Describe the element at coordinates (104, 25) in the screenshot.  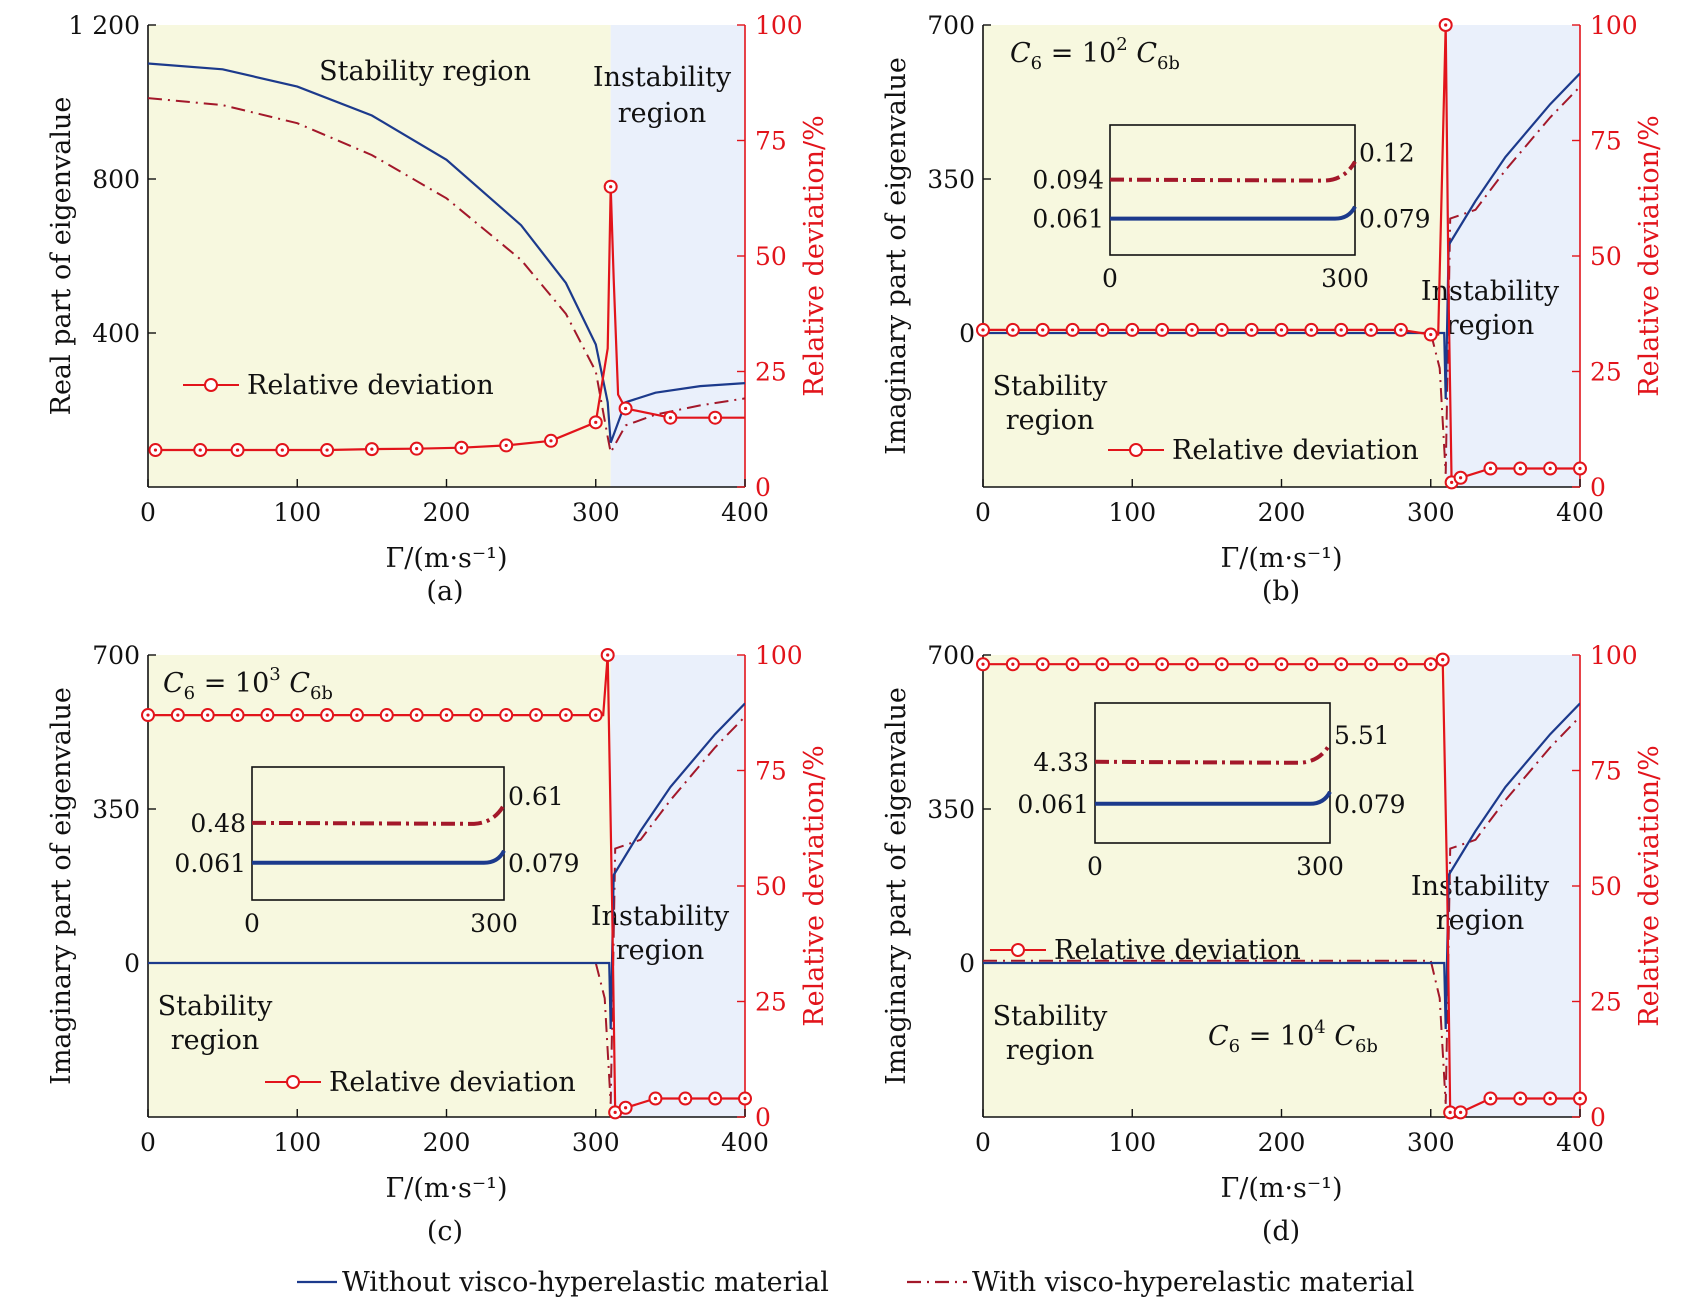
I see `y-tick-label: 1 200` at that location.